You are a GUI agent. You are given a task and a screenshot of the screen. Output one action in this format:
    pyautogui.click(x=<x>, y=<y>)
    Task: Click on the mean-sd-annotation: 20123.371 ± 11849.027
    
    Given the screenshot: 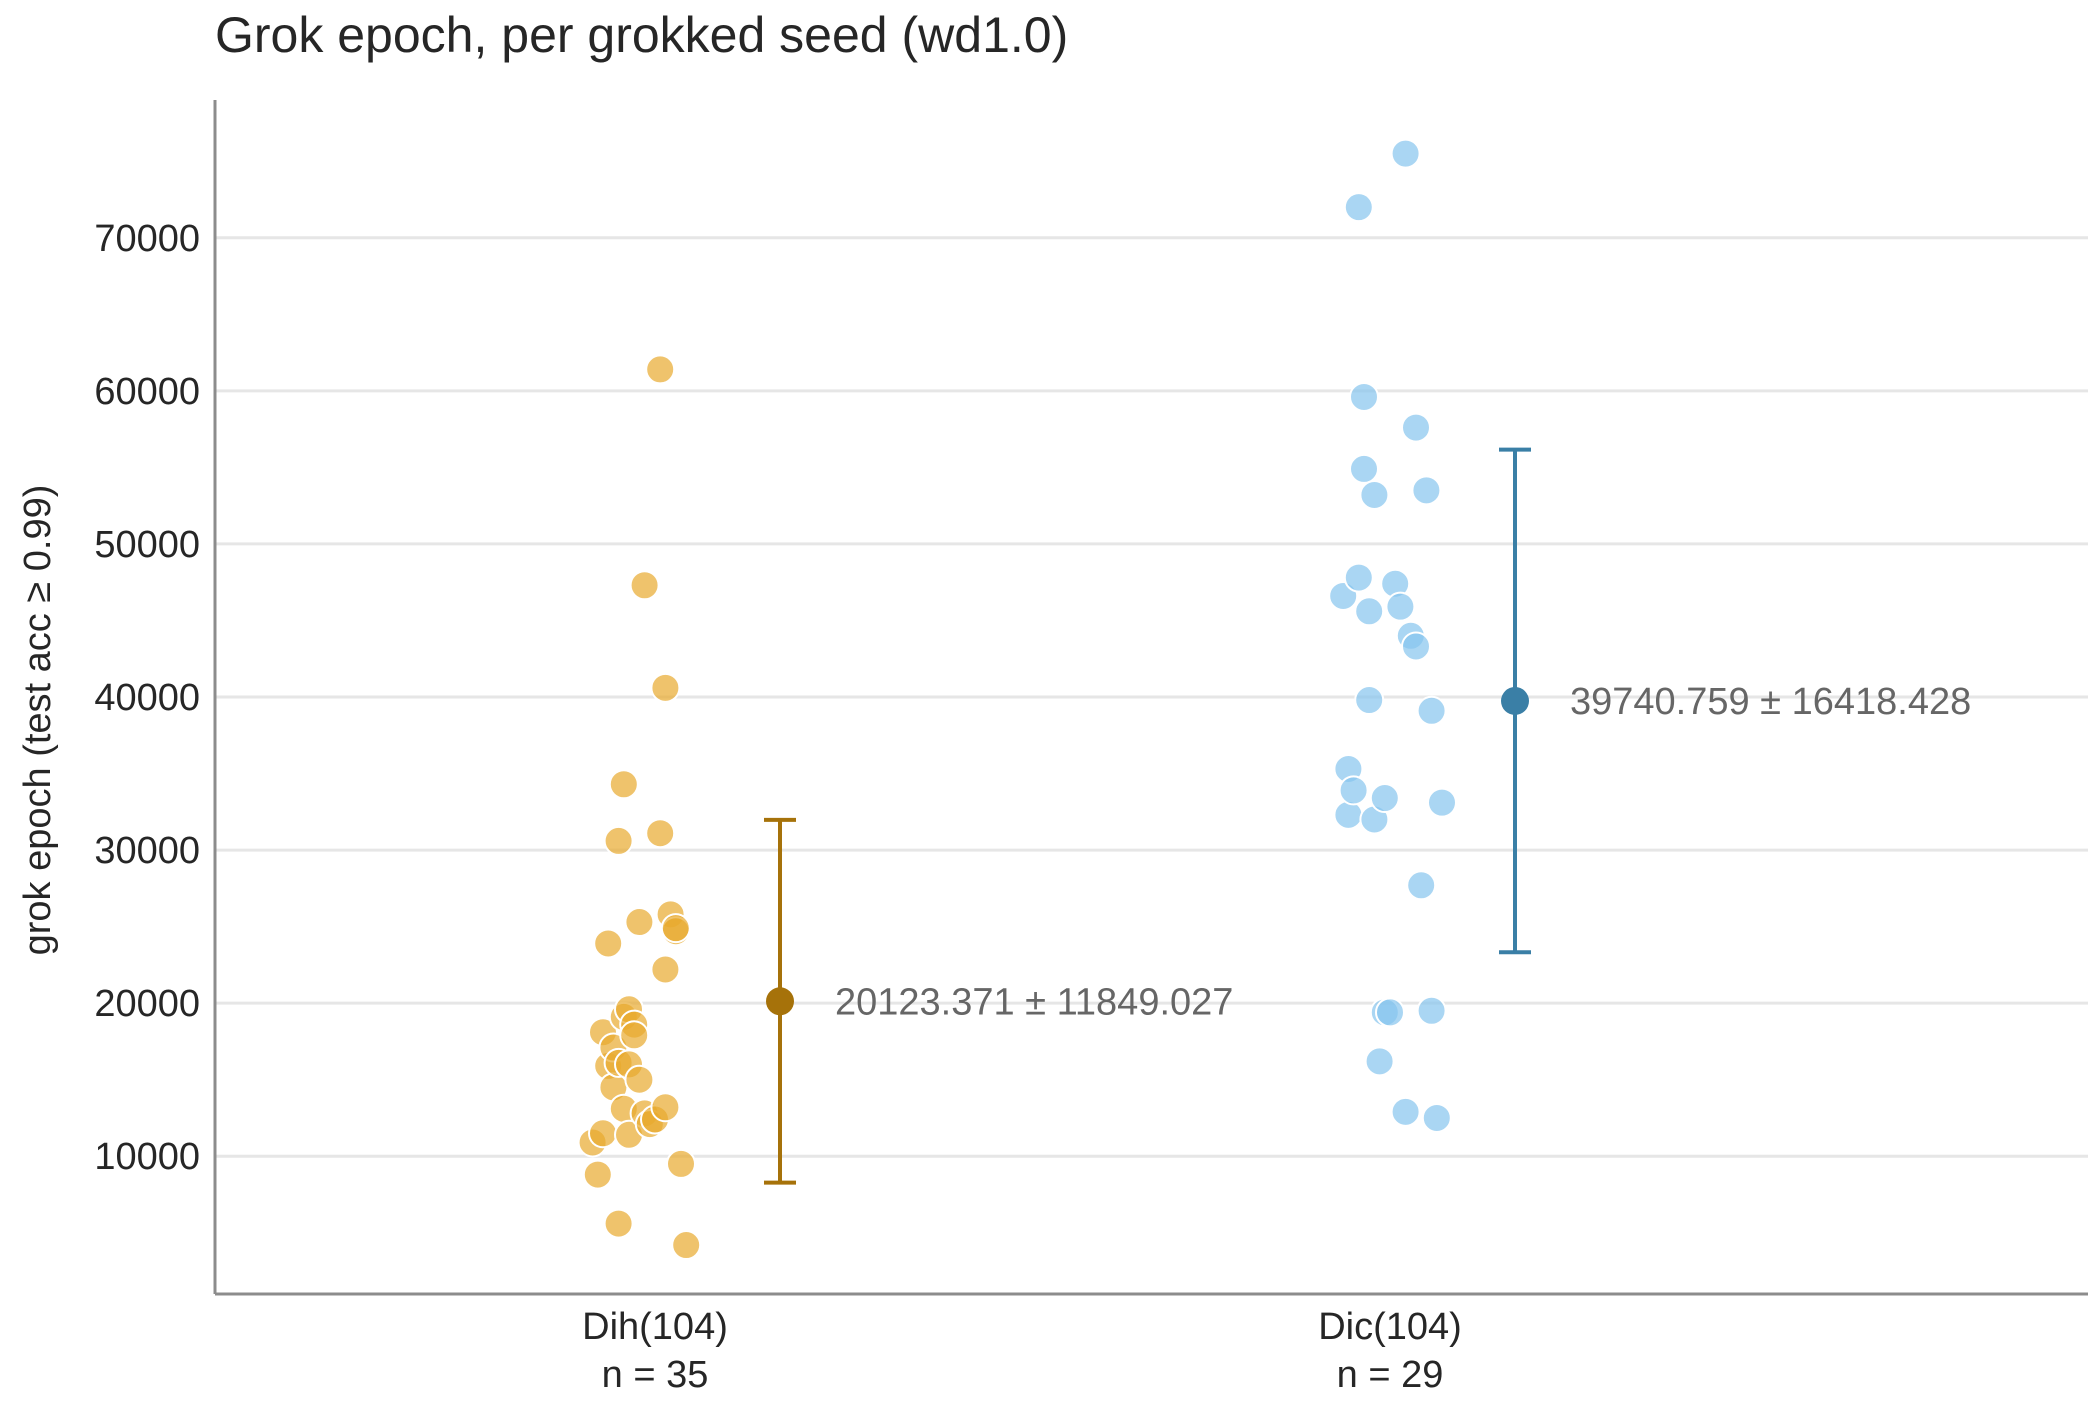 What is the action you would take?
    pyautogui.click(x=1034, y=1002)
    